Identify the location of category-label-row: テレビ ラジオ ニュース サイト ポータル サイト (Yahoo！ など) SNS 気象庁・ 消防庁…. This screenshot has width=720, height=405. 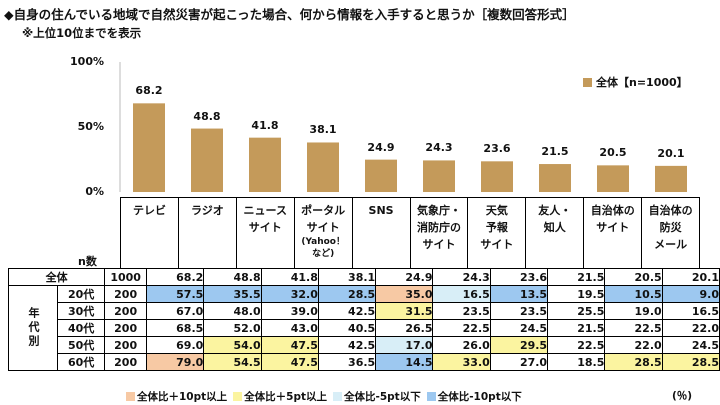
(410, 233).